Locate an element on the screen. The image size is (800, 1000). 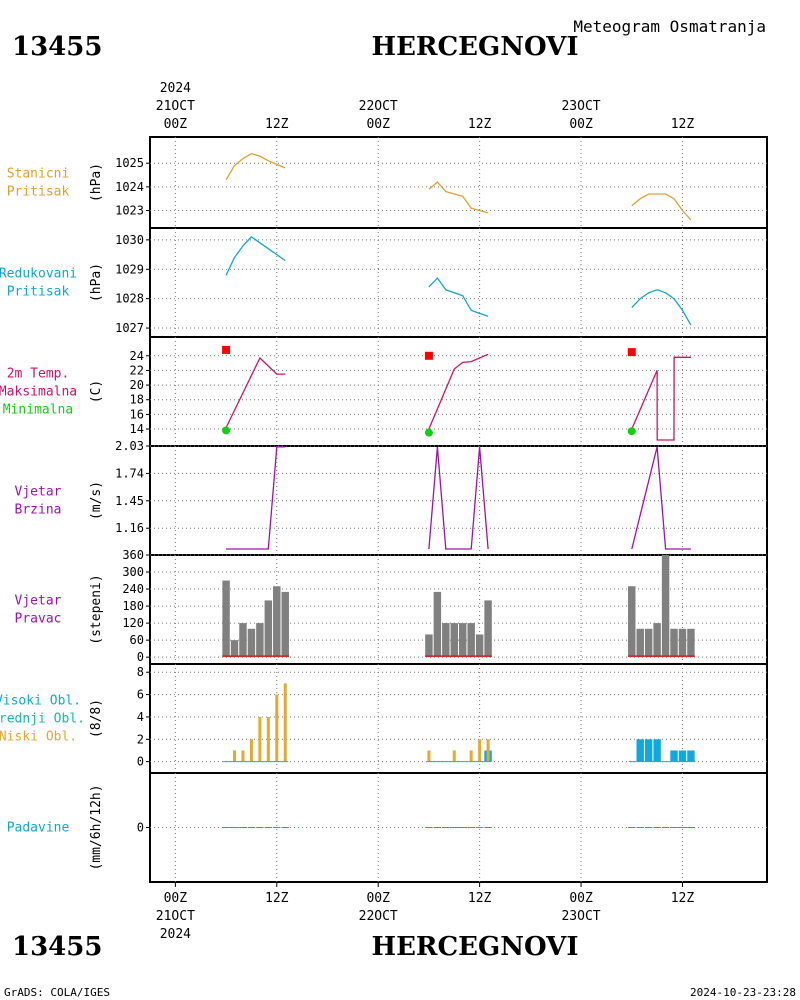
y-axis-label: (m/s) is located at coordinates (96, 500).